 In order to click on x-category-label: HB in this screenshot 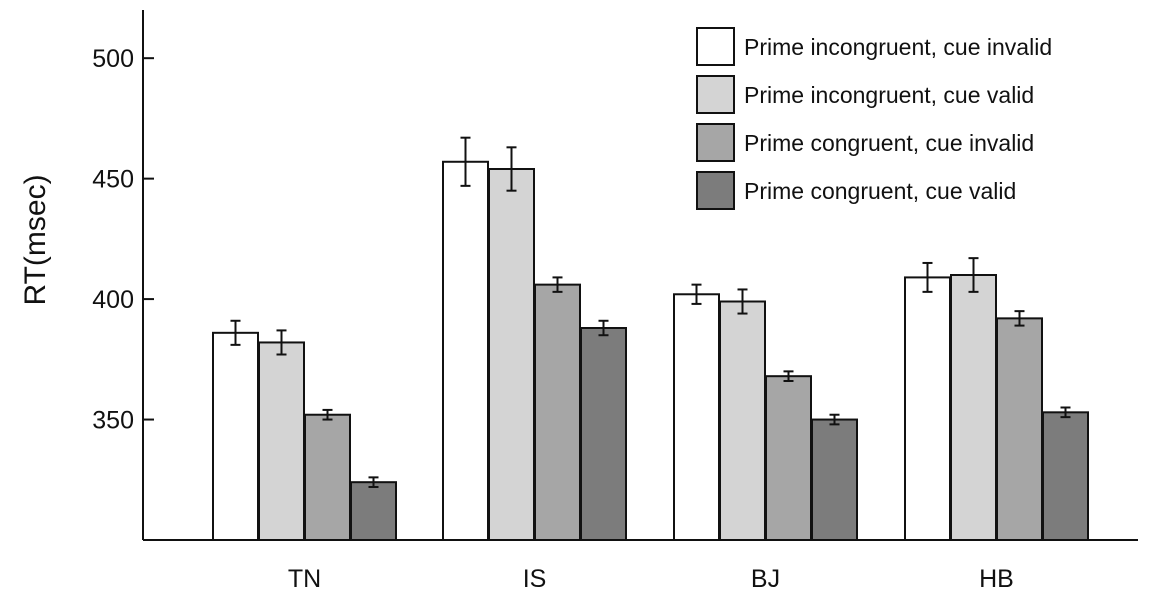, I will do `click(996, 579)`.